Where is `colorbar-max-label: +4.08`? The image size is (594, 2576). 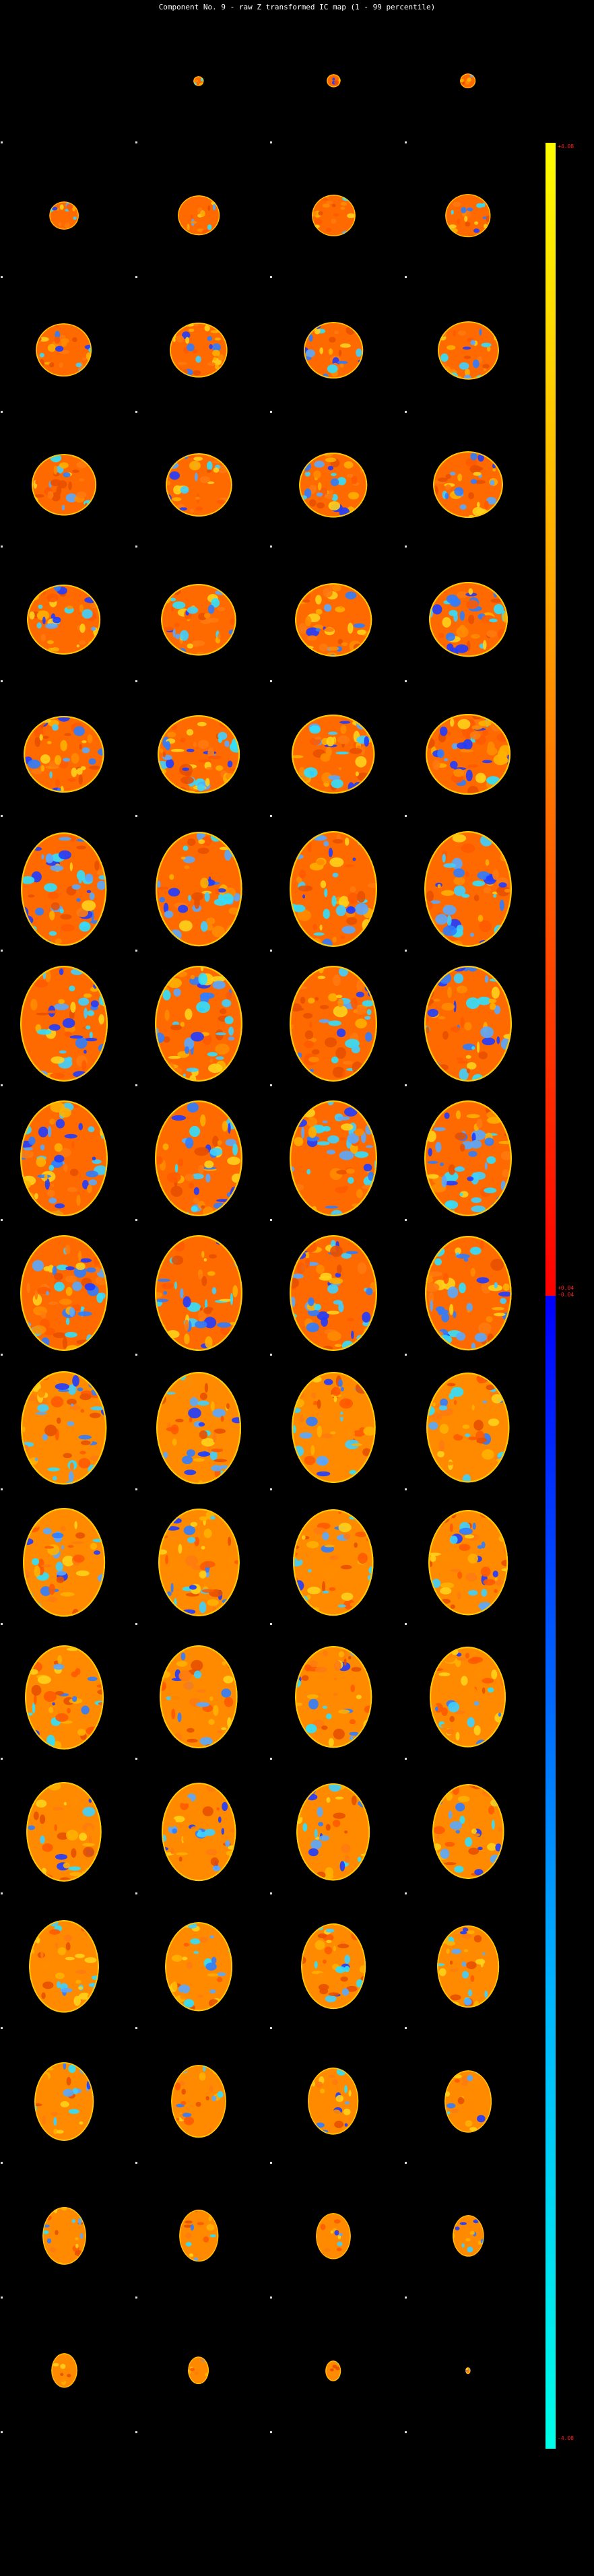 colorbar-max-label: +4.08 is located at coordinates (566, 146).